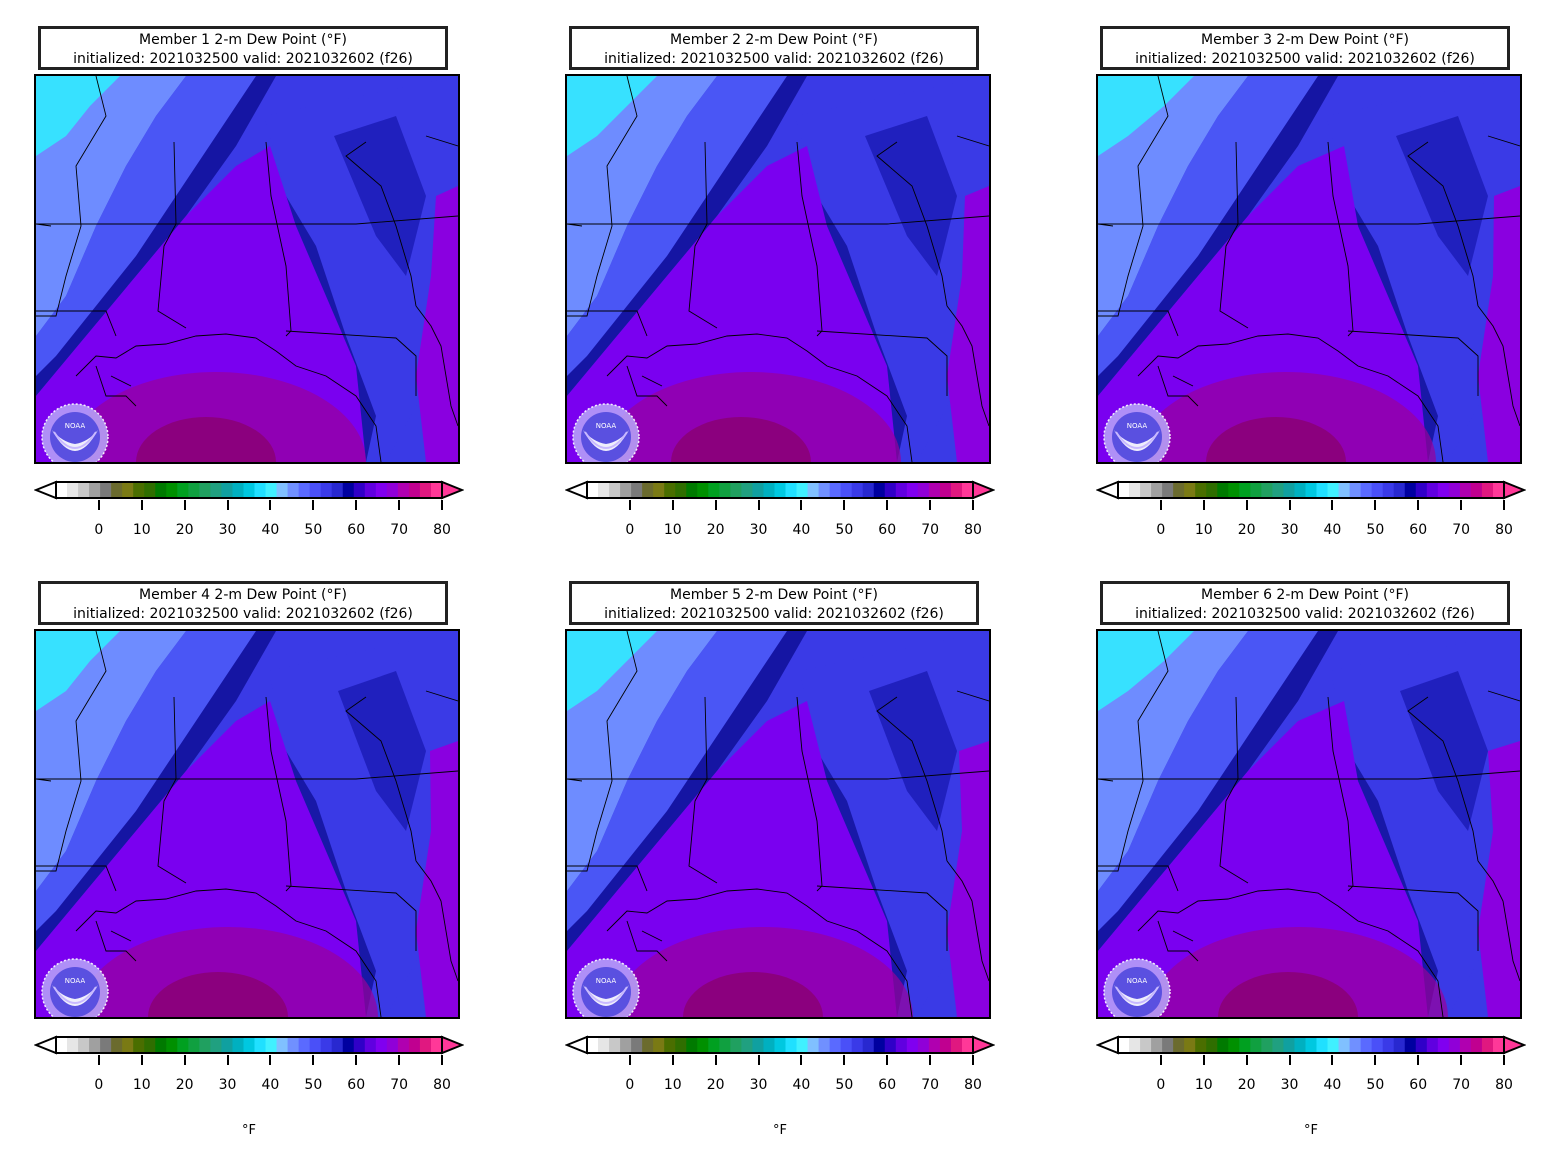 The image size is (1555, 1164). What do you see at coordinates (1504, 1085) in the screenshot?
I see `colorbar-tick-label: 80` at bounding box center [1504, 1085].